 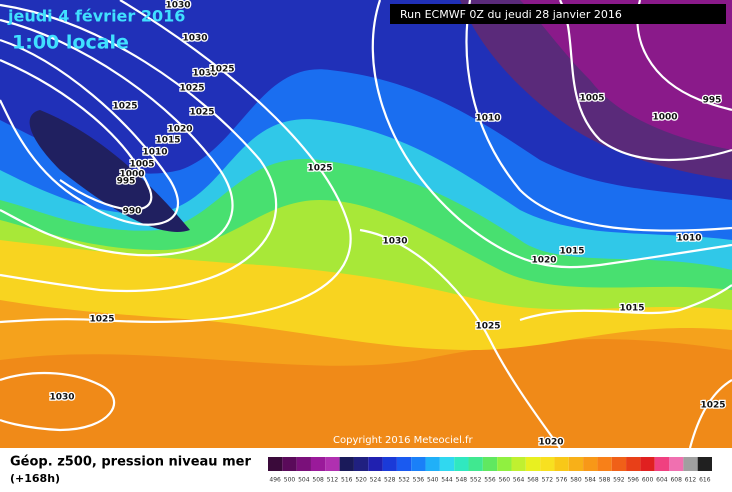 I want to click on colorbar-label: 608, so click(x=676, y=480).